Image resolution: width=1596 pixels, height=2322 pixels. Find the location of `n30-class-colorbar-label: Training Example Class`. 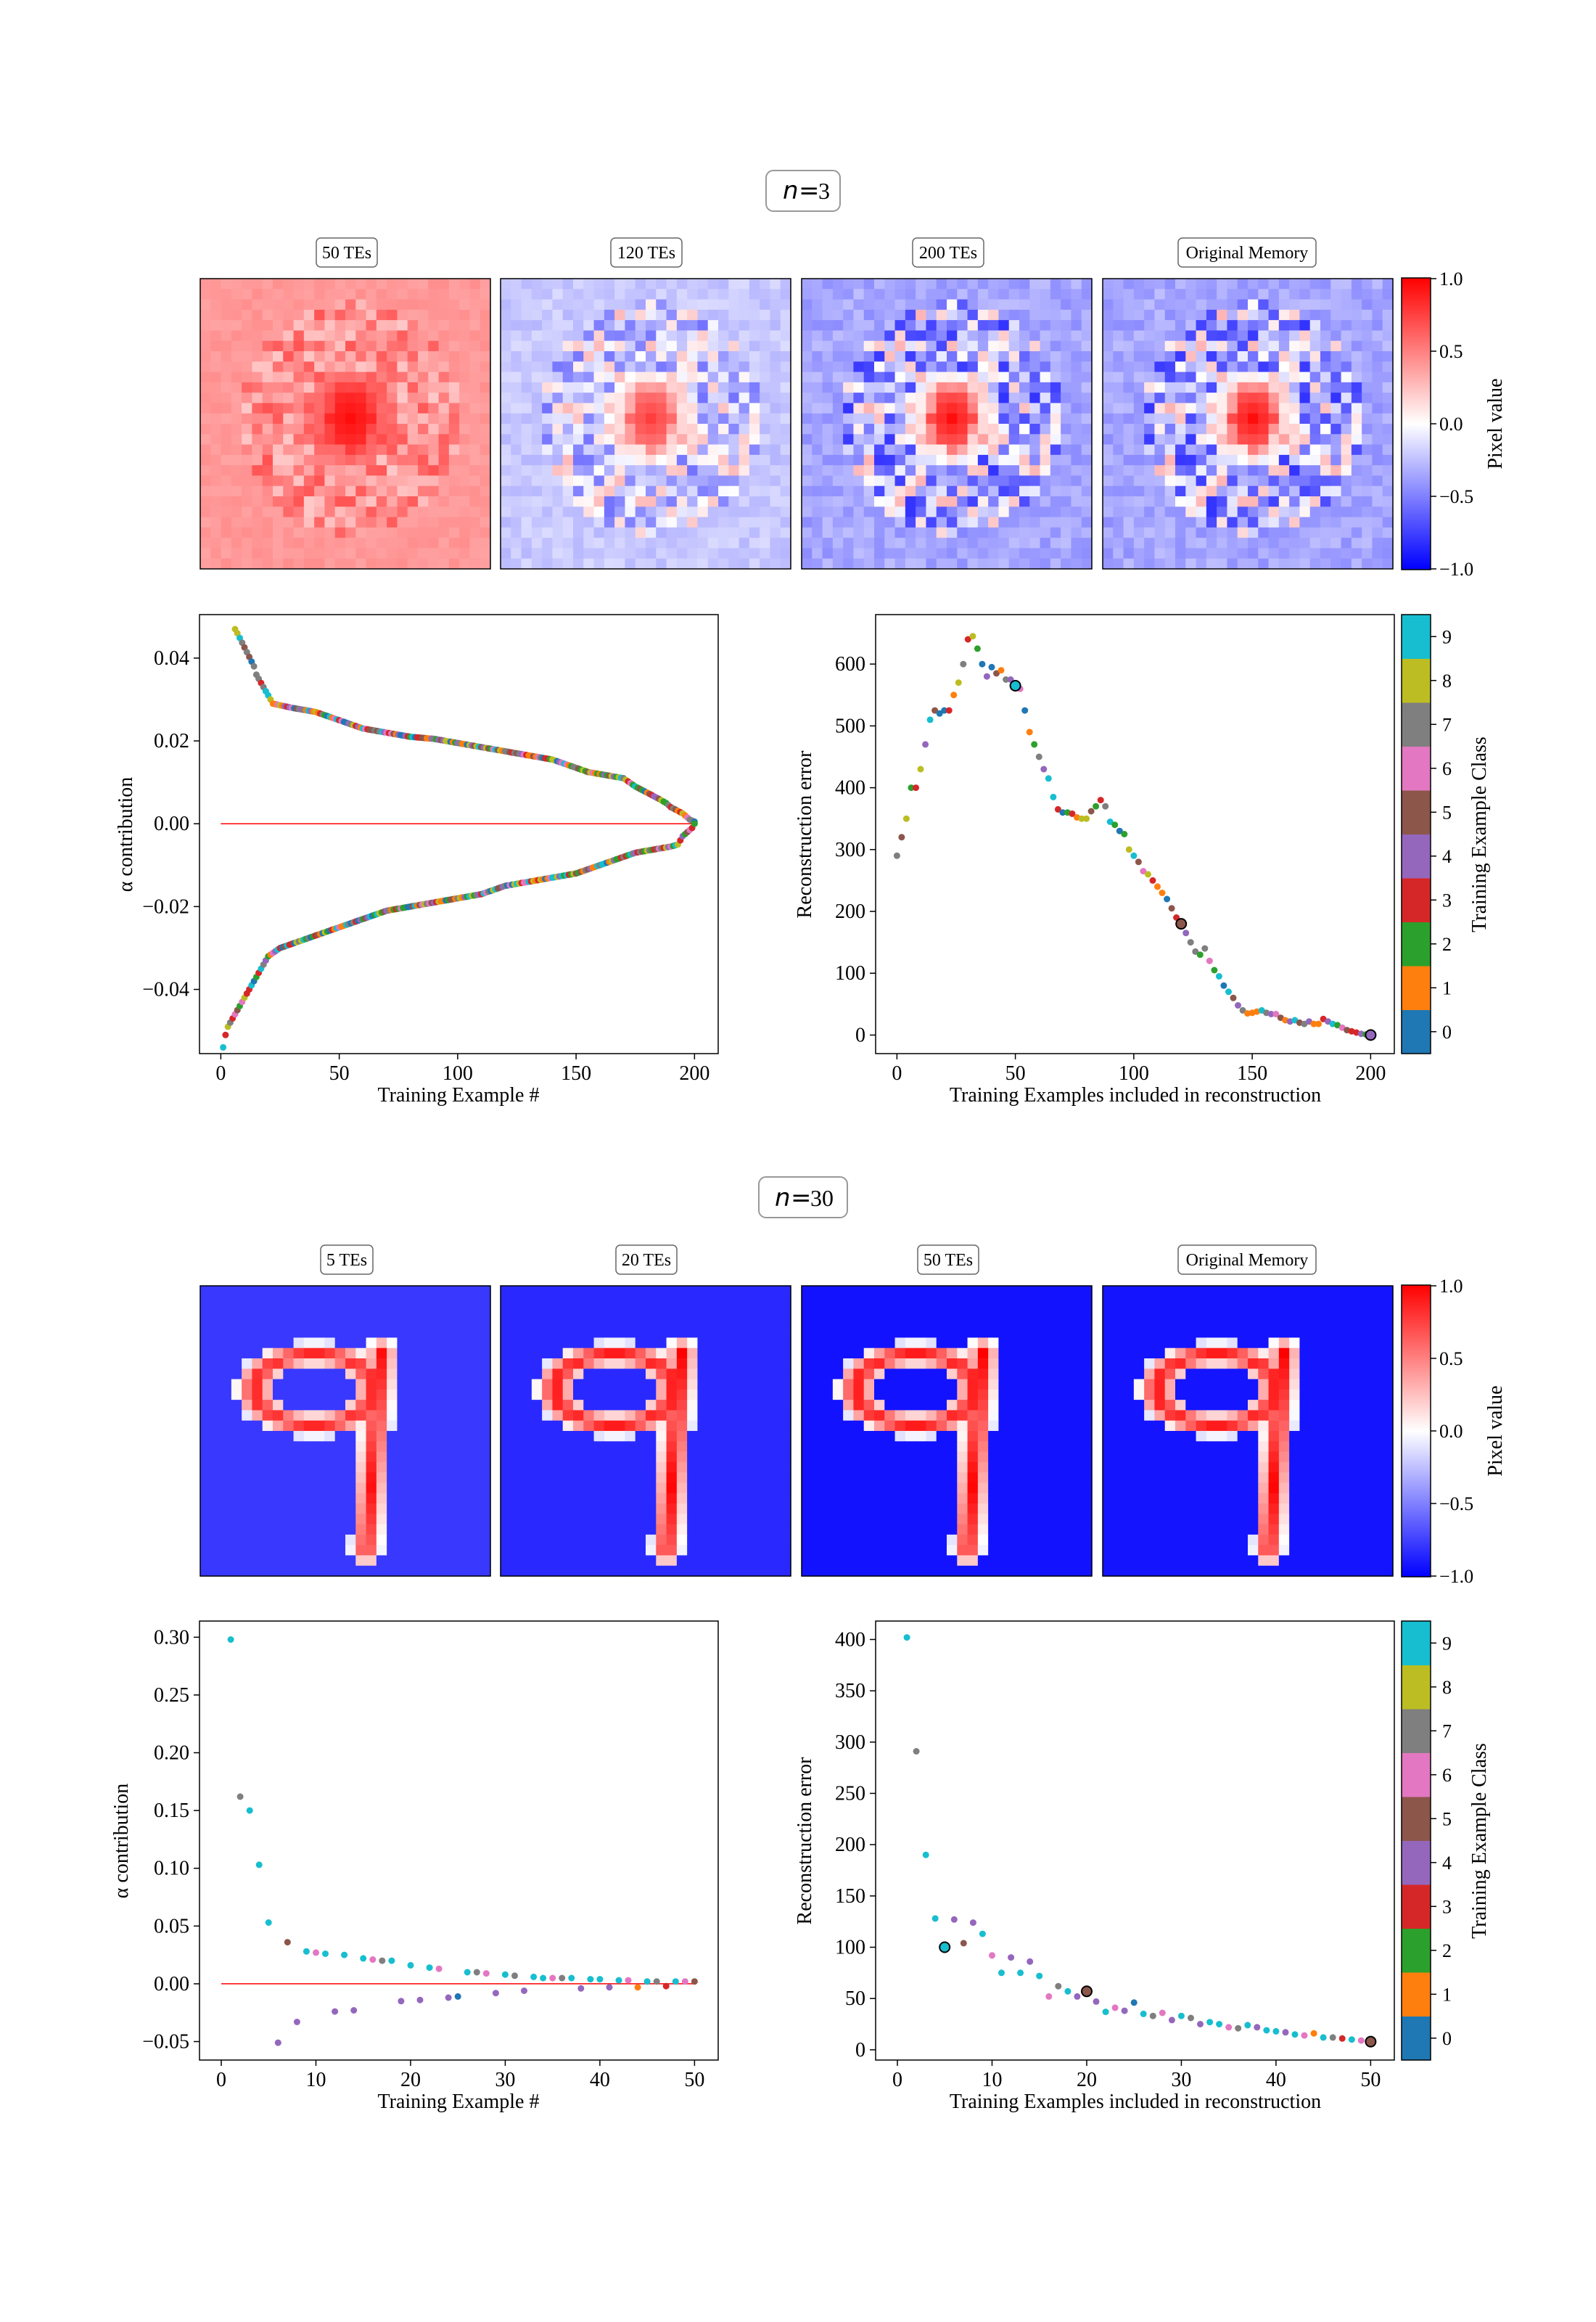

n30-class-colorbar-label: Training Example Class is located at coordinates (1480, 1841).